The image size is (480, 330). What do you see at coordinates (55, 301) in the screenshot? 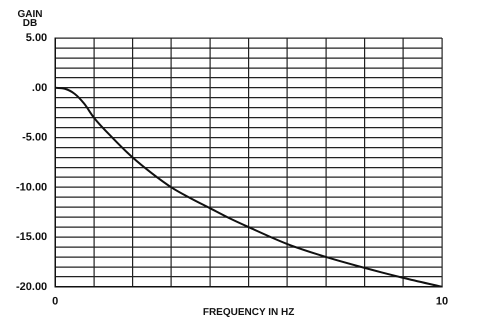
I see `x-tick-label: 0` at bounding box center [55, 301].